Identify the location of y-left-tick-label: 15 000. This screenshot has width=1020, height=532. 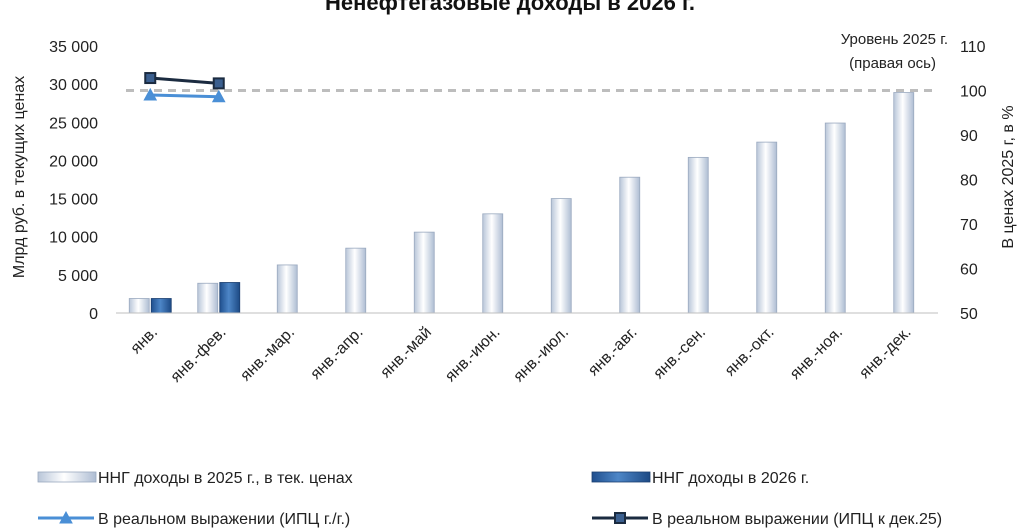
(73, 200).